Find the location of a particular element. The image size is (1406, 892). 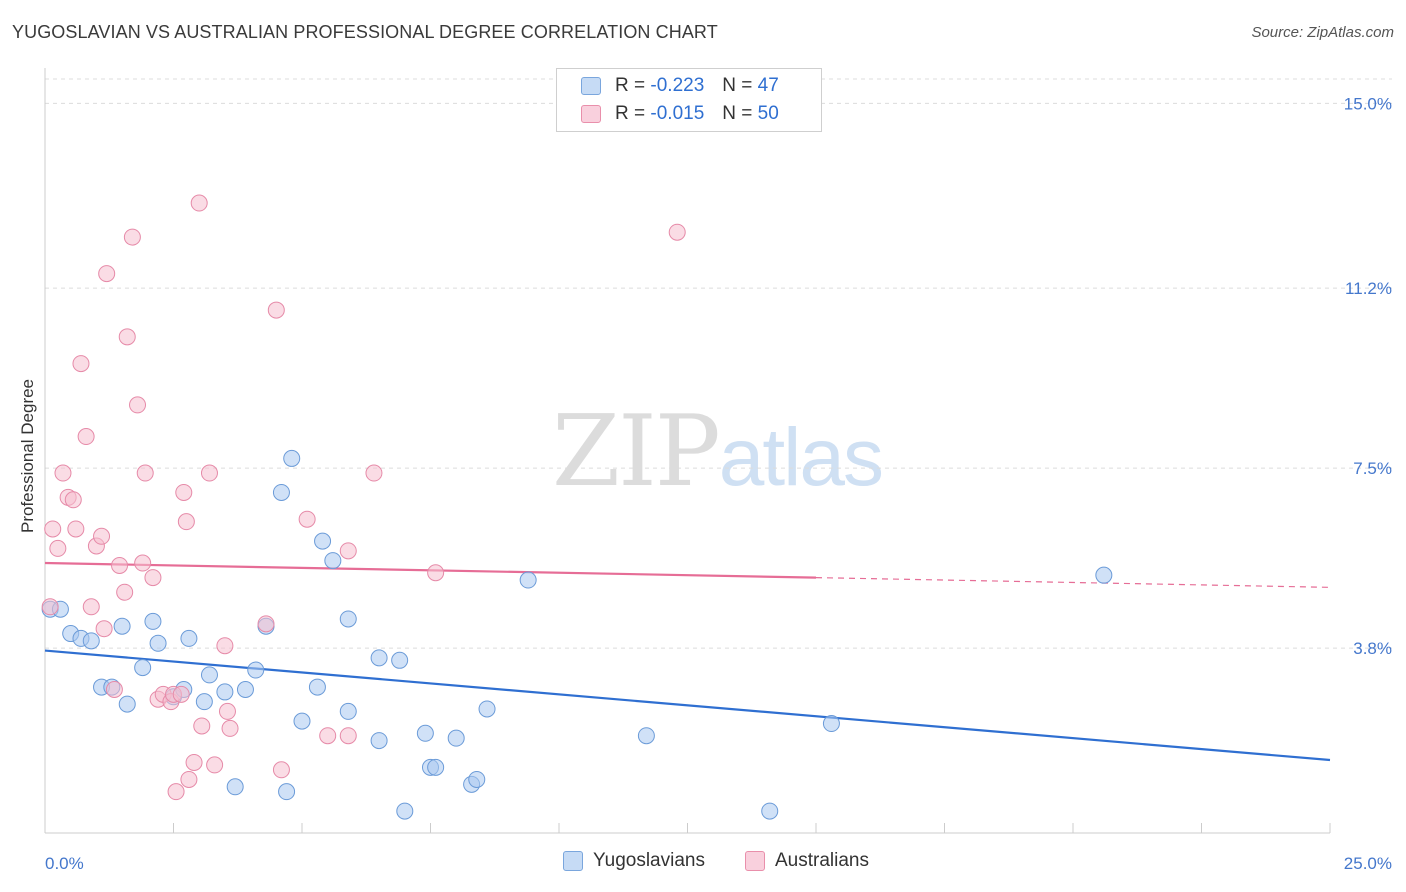

legend-n-label: N = is located at coordinates (737, 113).